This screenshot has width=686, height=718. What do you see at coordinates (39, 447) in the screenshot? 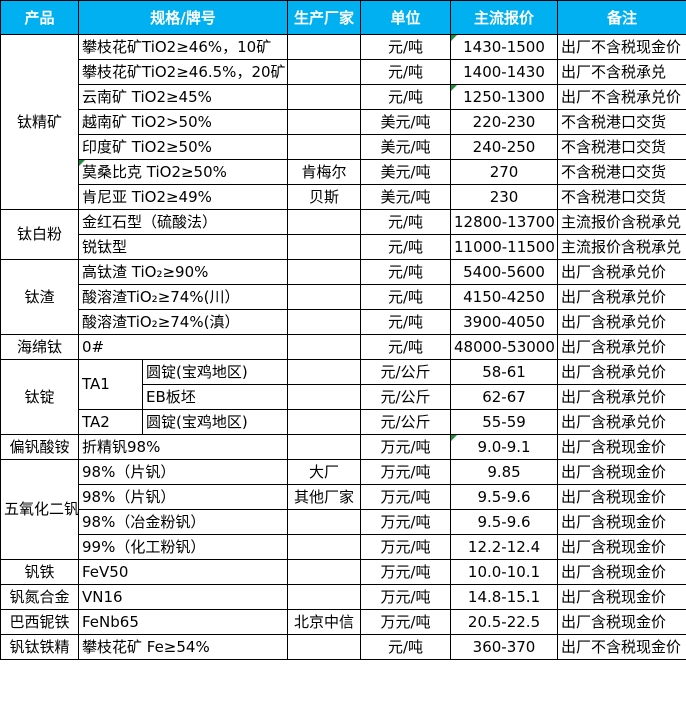
I see `product-cell: 偏钒酸铵` at bounding box center [39, 447].